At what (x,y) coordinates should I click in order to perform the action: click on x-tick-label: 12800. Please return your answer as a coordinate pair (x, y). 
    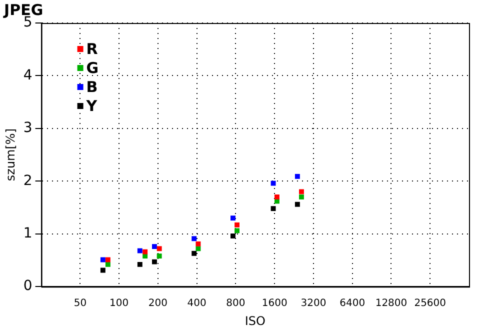
    Looking at the image, I should click on (391, 304).